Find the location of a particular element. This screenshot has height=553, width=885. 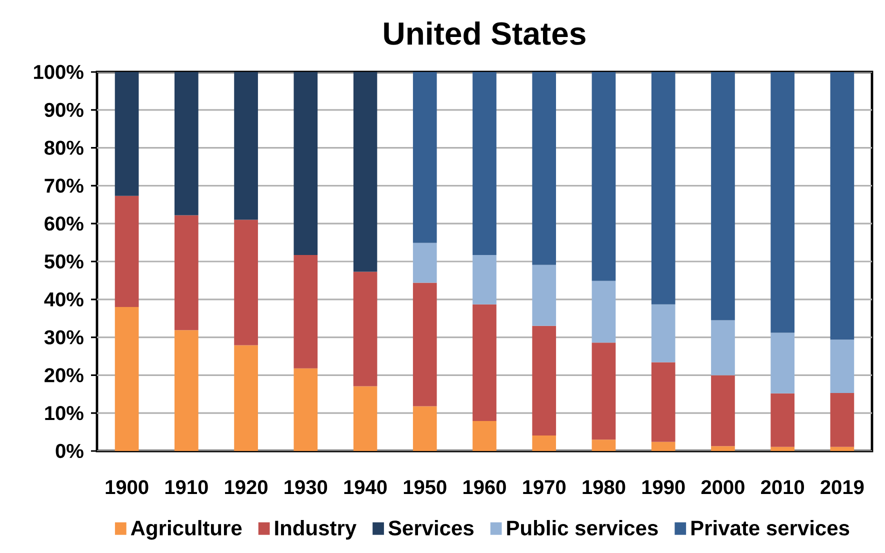

x-tick-label: 1940 is located at coordinates (365, 487).